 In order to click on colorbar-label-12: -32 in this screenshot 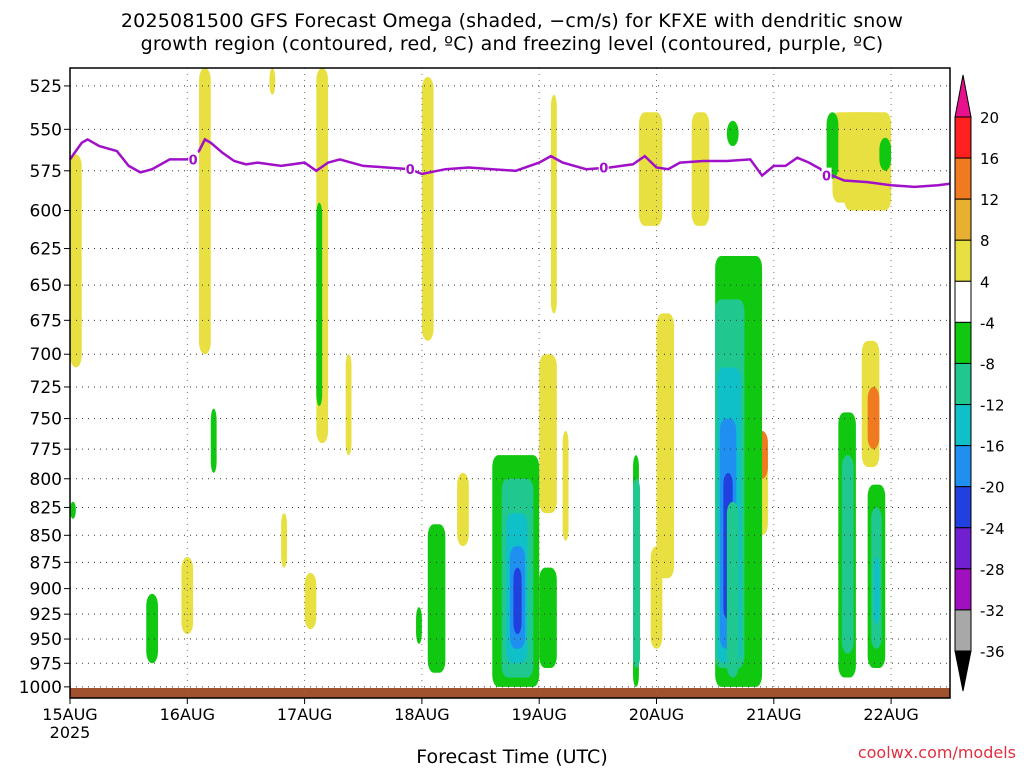, I will do `click(992, 611)`.